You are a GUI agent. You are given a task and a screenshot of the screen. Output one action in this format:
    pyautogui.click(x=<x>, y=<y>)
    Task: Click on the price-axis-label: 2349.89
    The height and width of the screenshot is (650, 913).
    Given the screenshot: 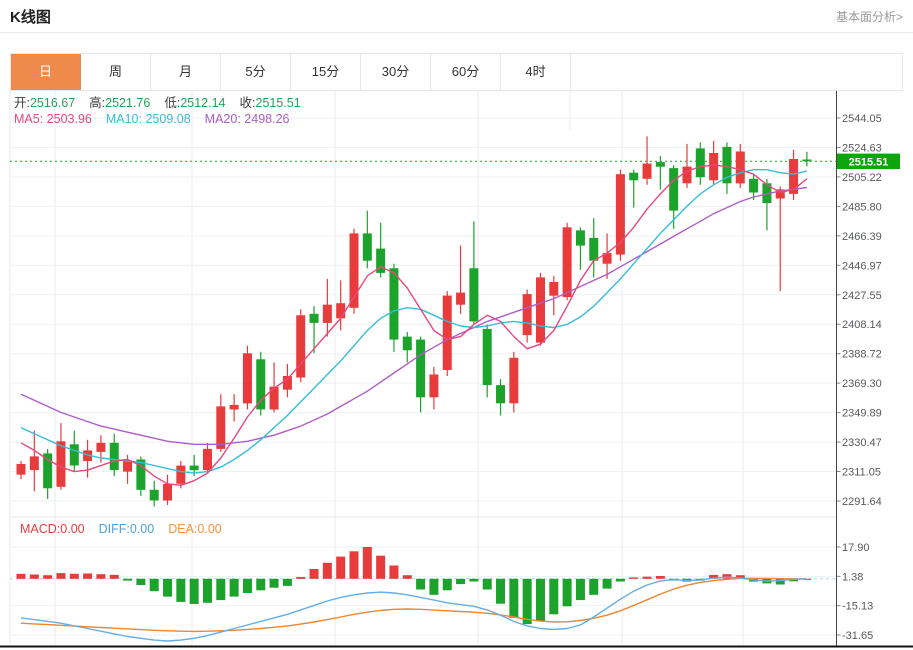 What is the action you would take?
    pyautogui.click(x=862, y=414)
    